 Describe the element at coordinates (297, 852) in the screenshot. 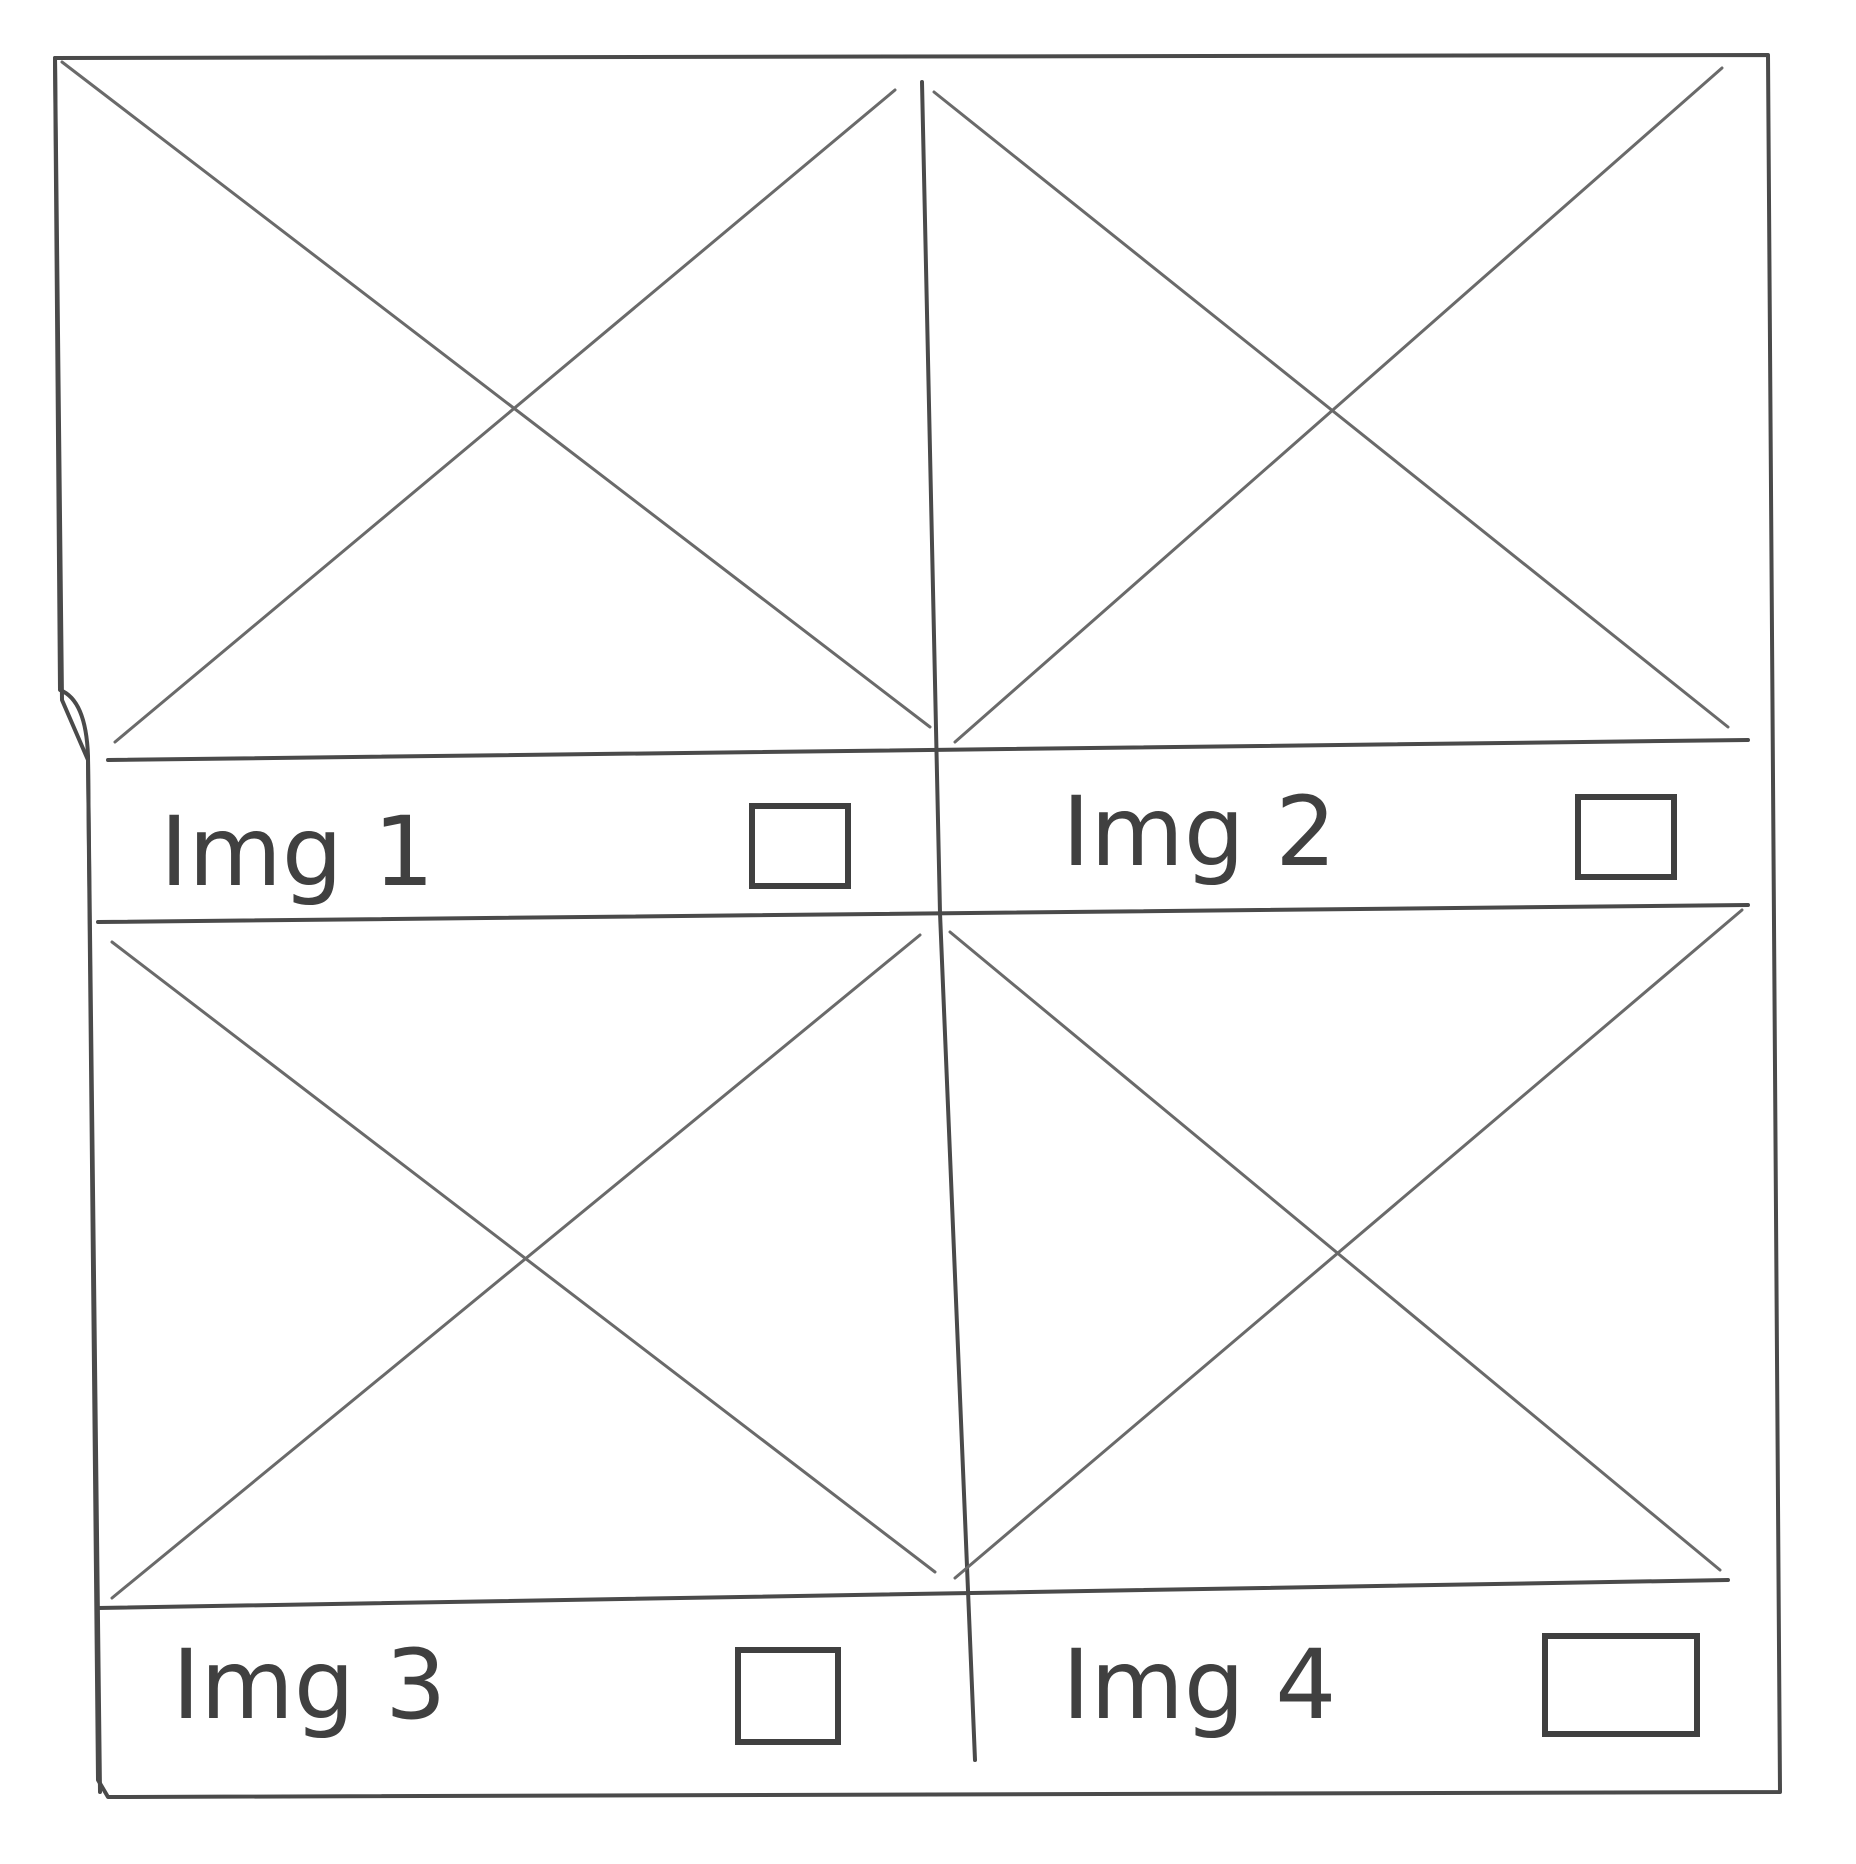

I see `image-label-1: Img 1` at that location.